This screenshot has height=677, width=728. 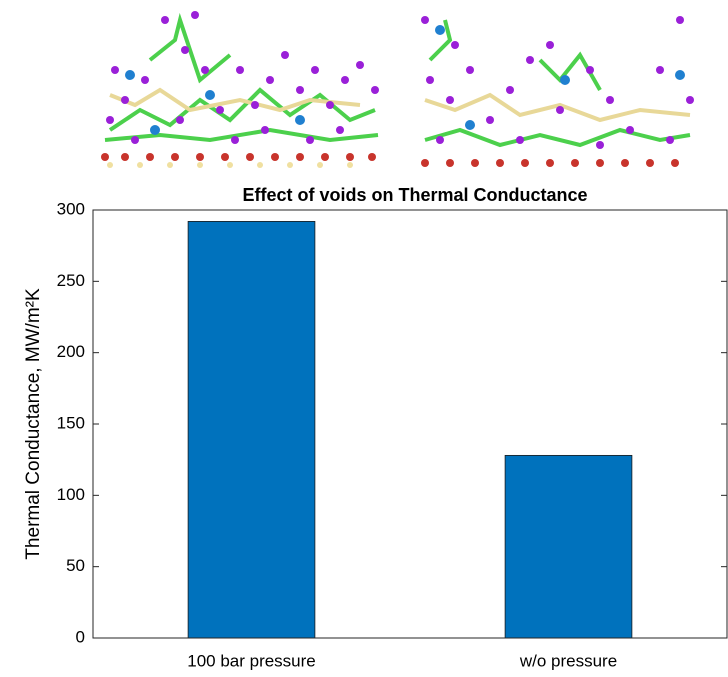 What do you see at coordinates (251, 660) in the screenshot?
I see `x-tick-label: 100 bar pressure` at bounding box center [251, 660].